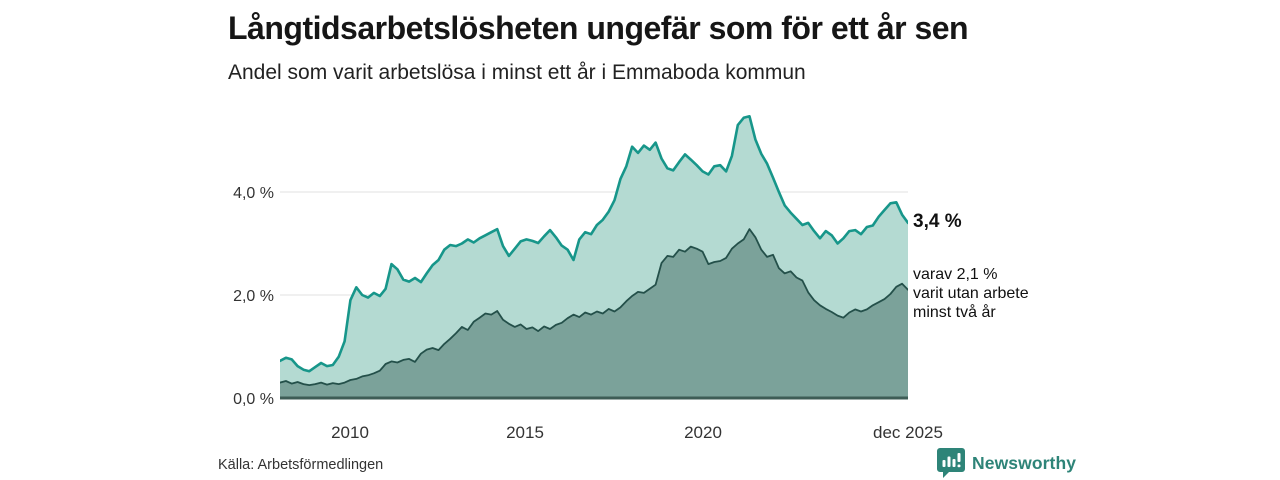 The width and height of the screenshot is (1280, 480). What do you see at coordinates (908, 432) in the screenshot?
I see `x-tick-label-dec-2025: dec 2025` at bounding box center [908, 432].